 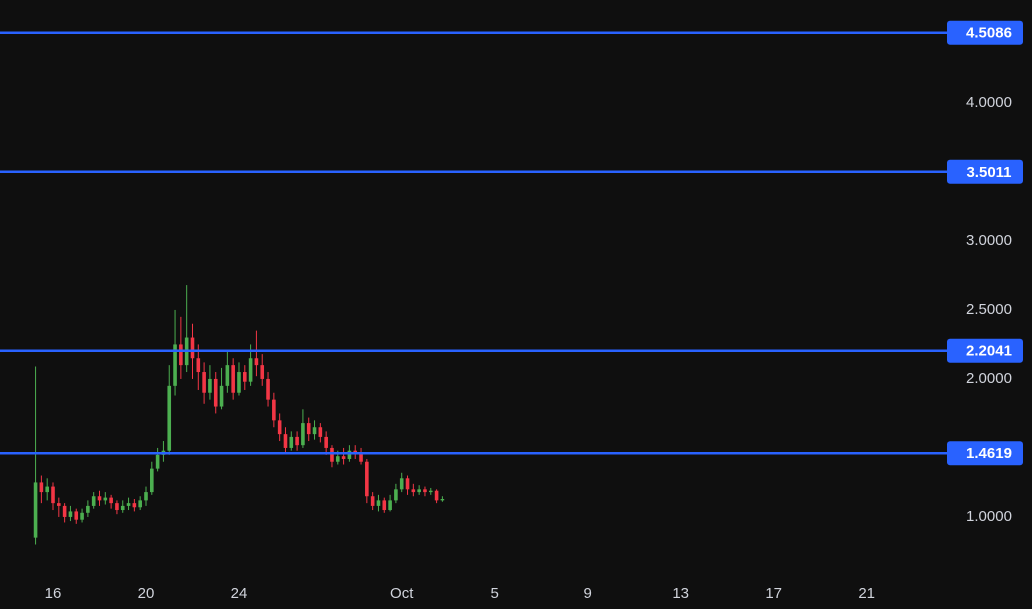 What do you see at coordinates (239, 593) in the screenshot?
I see `x-tick-label: 24` at bounding box center [239, 593].